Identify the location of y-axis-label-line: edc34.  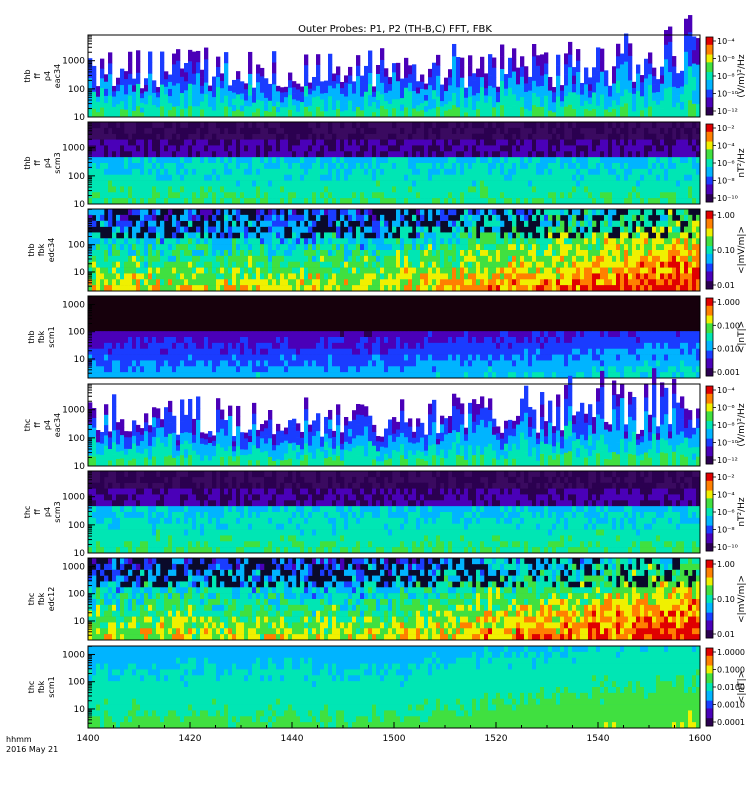
(51, 250).